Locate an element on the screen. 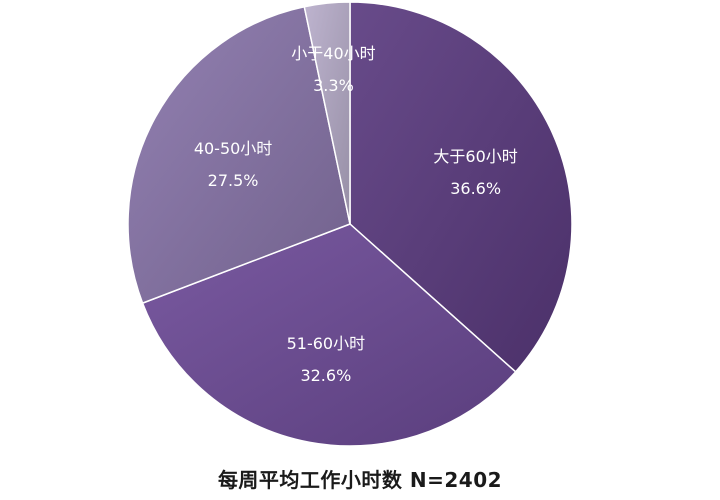 This screenshot has height=500, width=720. slice-value-label: 32.6% is located at coordinates (325, 375).